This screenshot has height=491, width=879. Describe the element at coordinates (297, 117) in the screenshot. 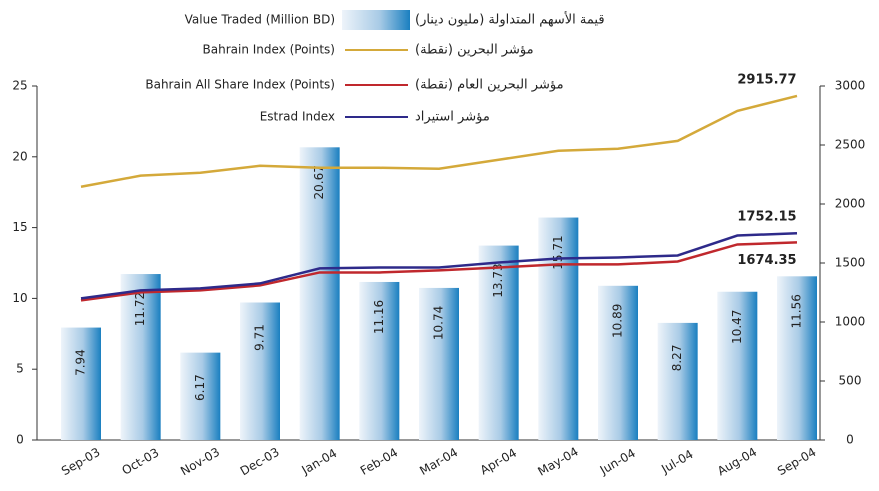

I see `legend-label: Estrad Index` at that location.